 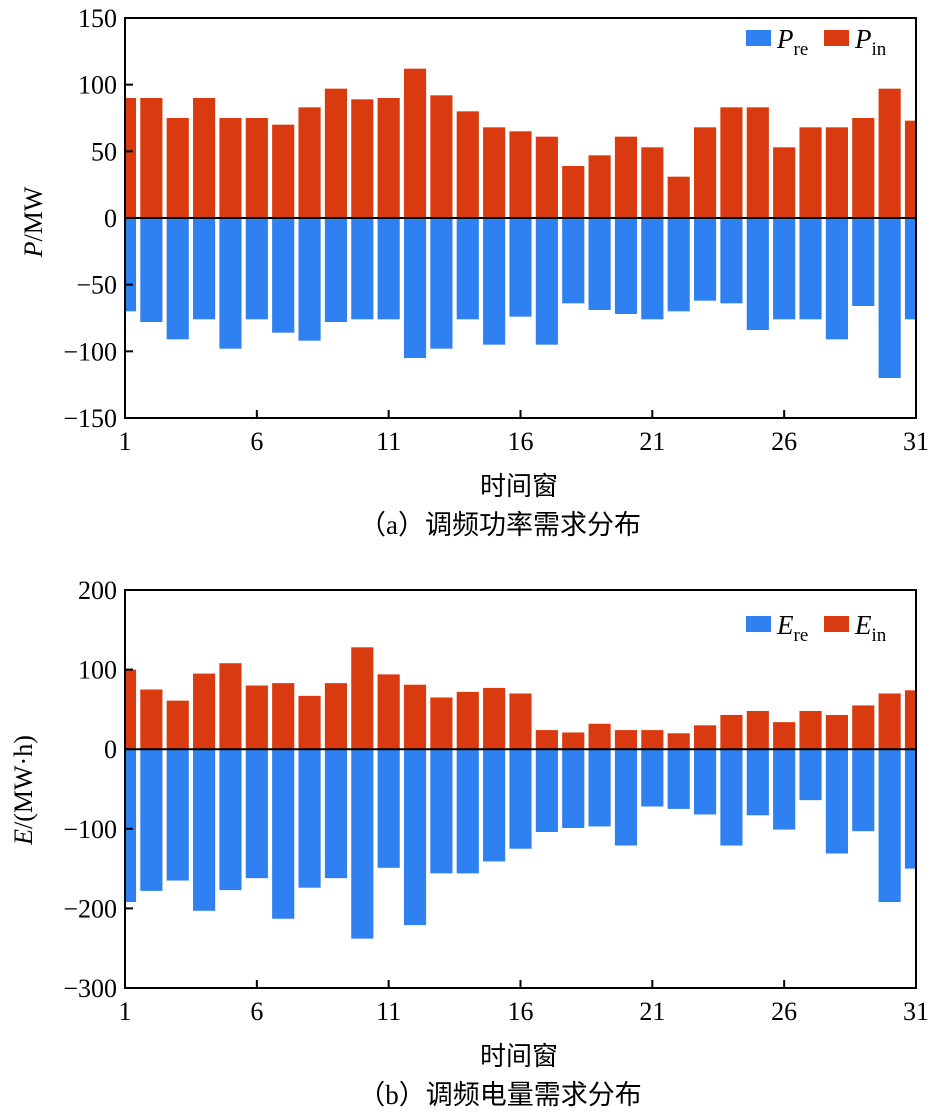 What do you see at coordinates (33, 213) in the screenshot?
I see `power-y-axis-unit: /MW` at bounding box center [33, 213].